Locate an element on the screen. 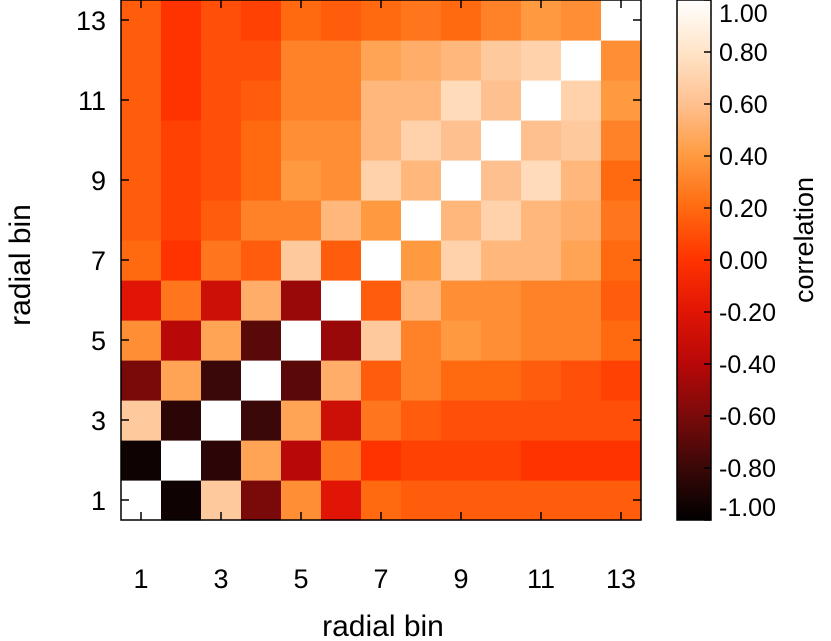  colorbar-tick-label: 0.40 is located at coordinates (743, 157).